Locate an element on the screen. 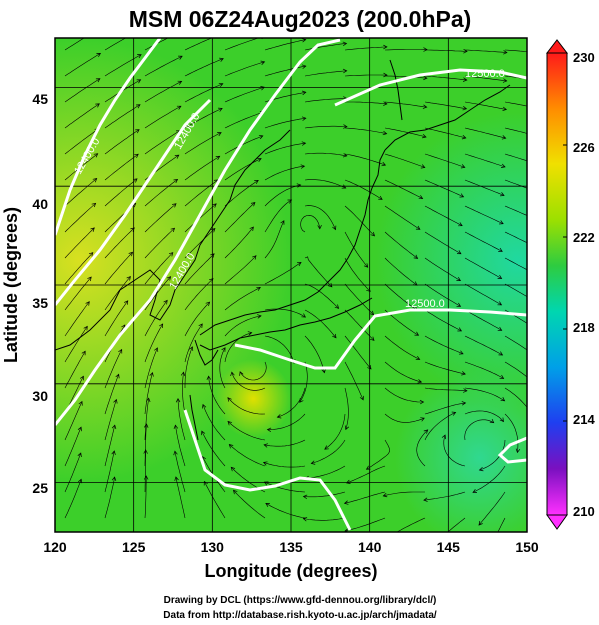 The height and width of the screenshot is (625, 599). coast-korea-china is located at coordinates (173, 240).